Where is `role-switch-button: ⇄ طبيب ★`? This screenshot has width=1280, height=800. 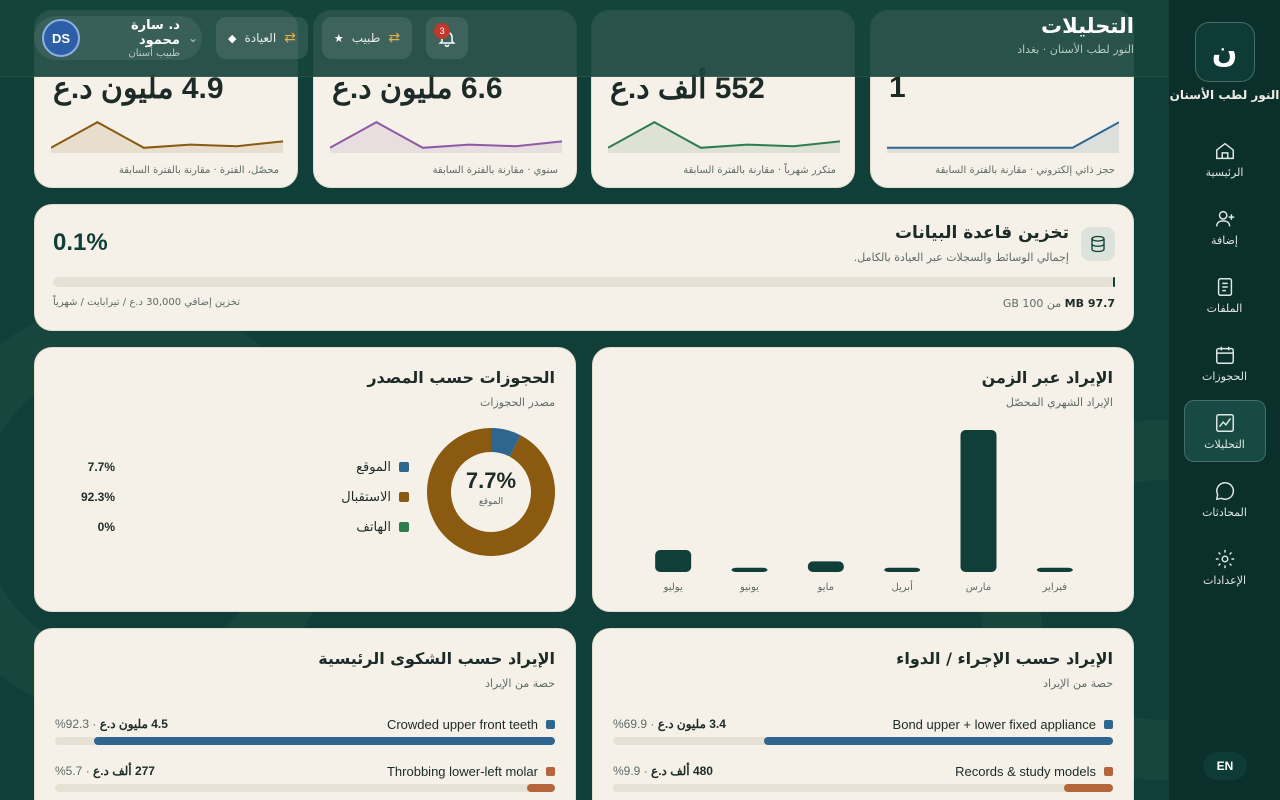
role-switch-button: ⇄ طبيب ★ is located at coordinates (367, 38).